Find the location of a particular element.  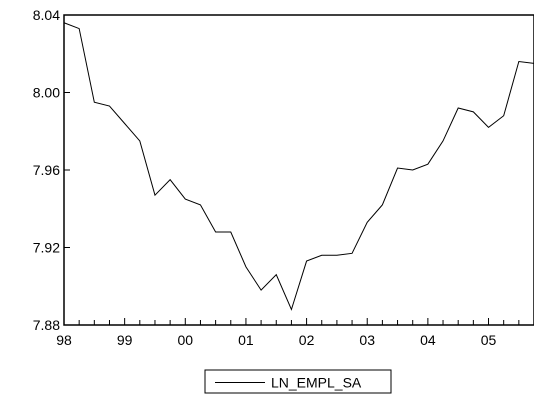

y-tick-label: 7.96 is located at coordinates (46, 170).